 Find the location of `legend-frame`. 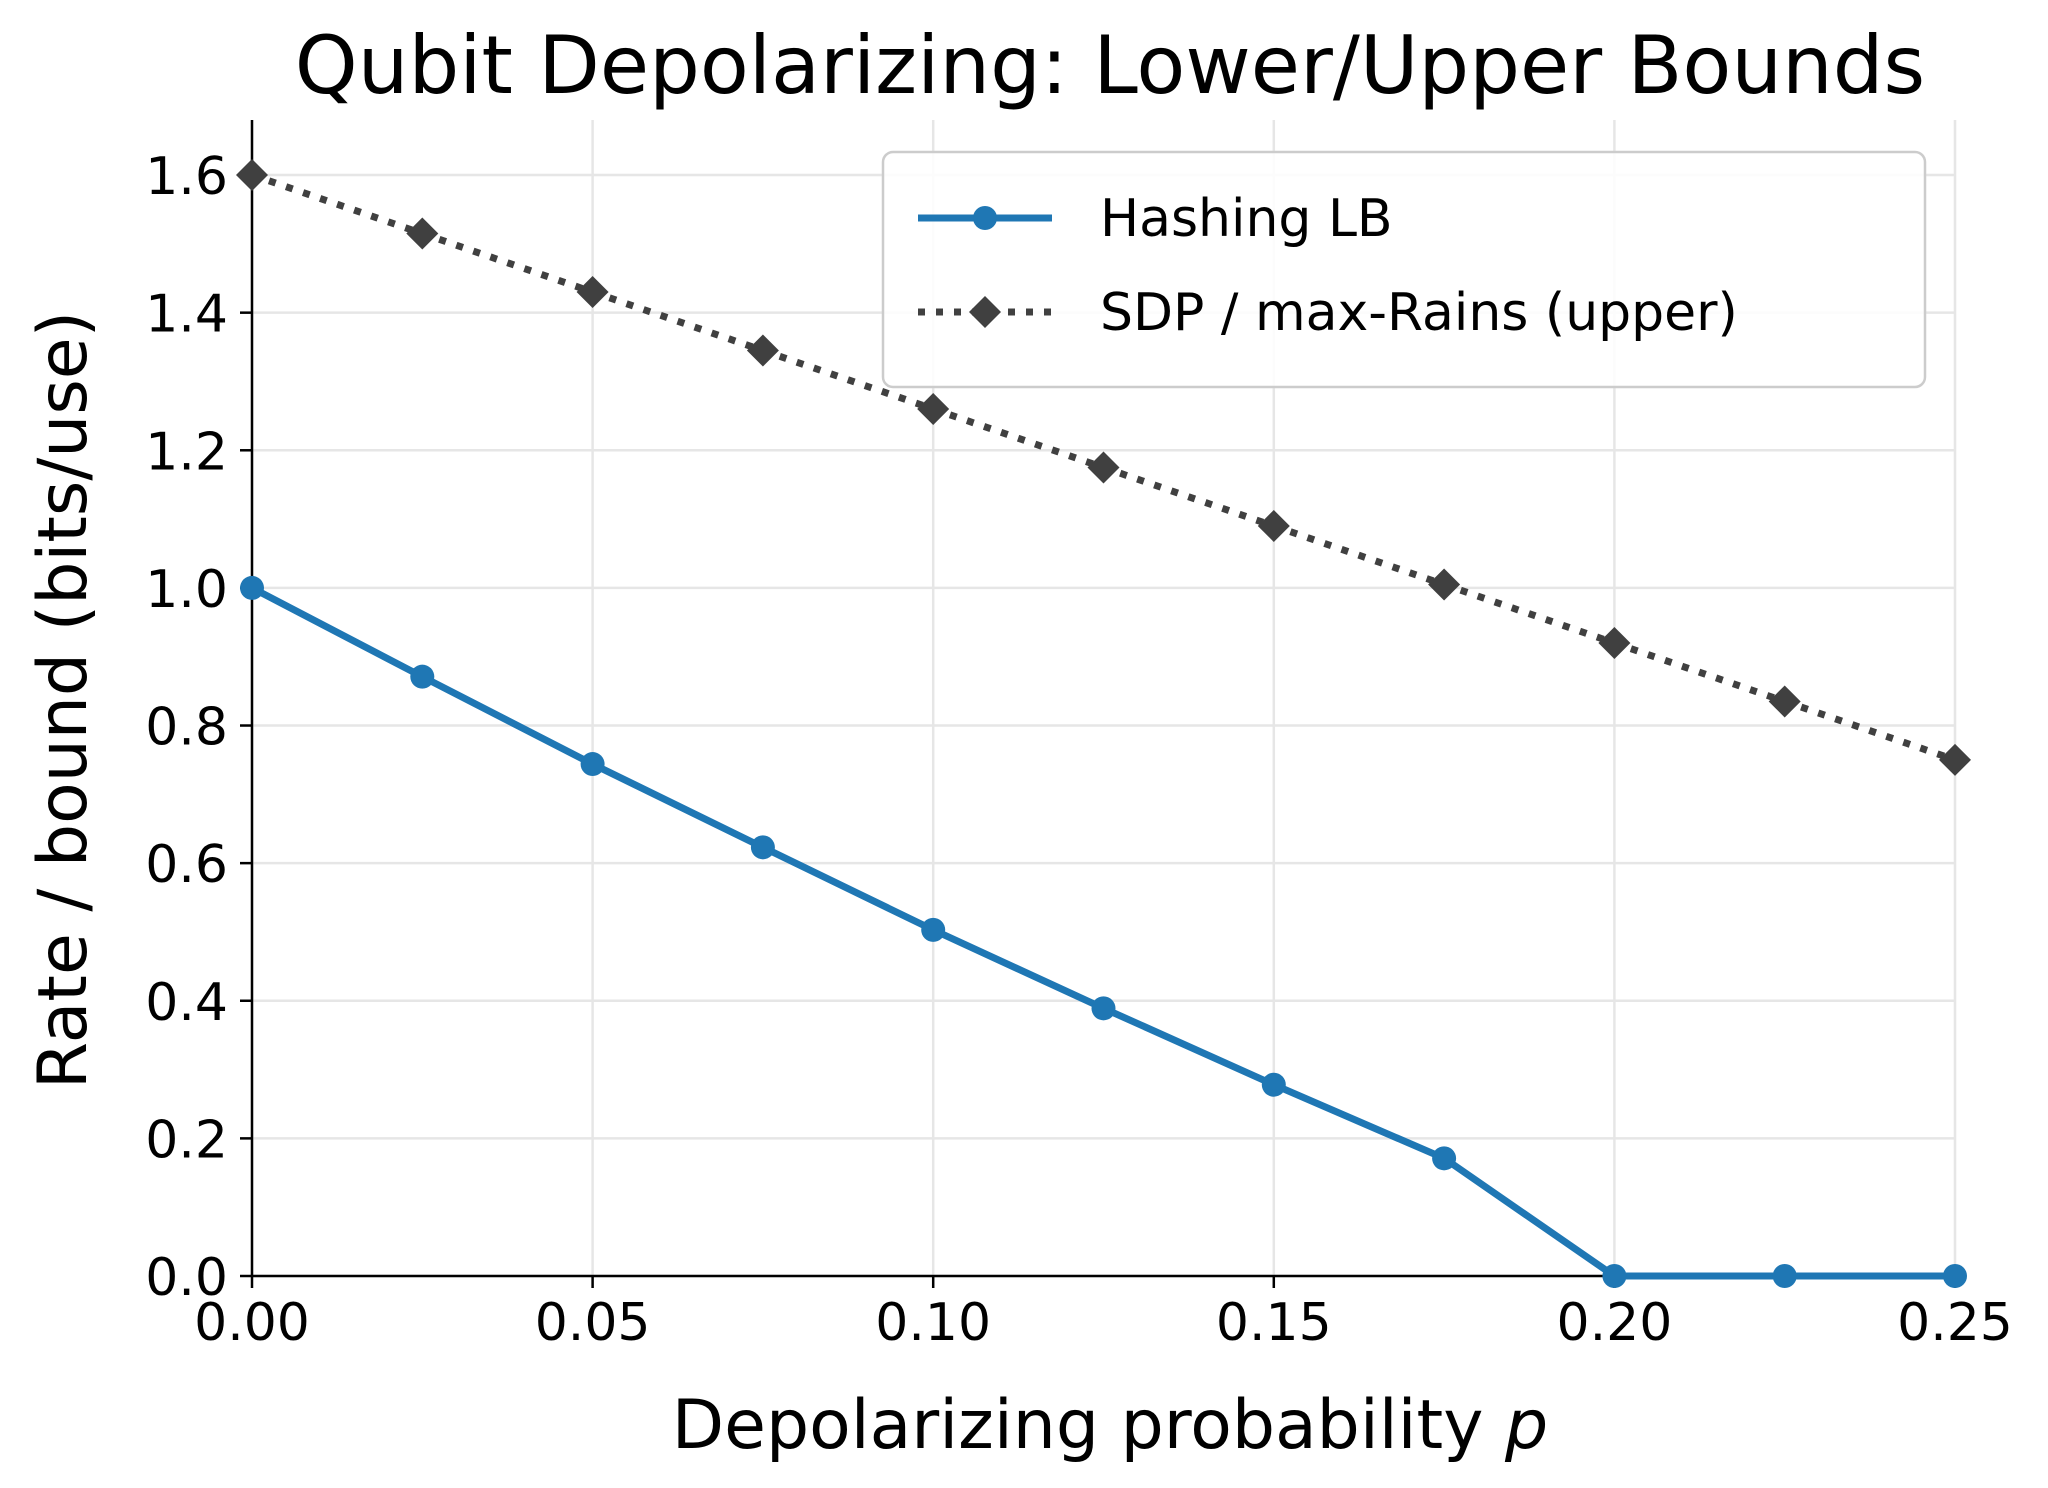

legend-frame is located at coordinates (1404, 269).